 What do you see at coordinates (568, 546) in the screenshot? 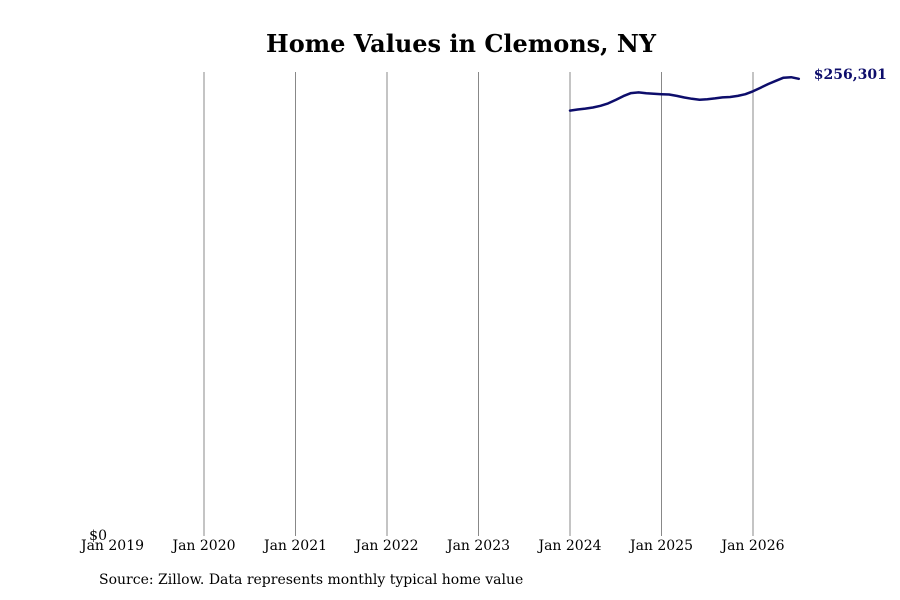
I see `x-tick-label: Jan 2024` at bounding box center [568, 546].